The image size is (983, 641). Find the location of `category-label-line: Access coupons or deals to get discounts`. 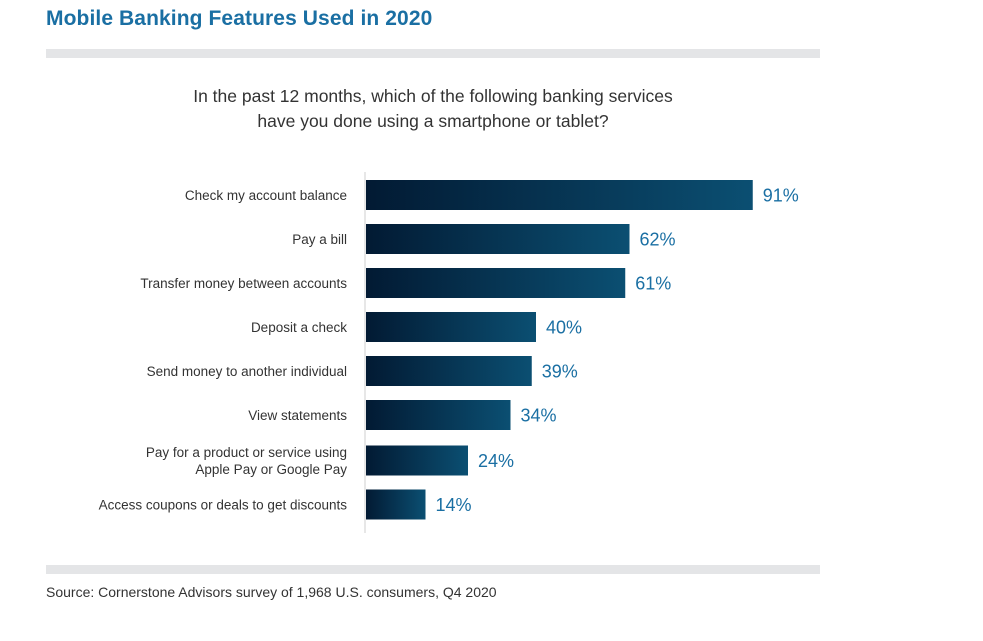

category-label-line: Access coupons or deals to get discounts is located at coordinates (223, 505).